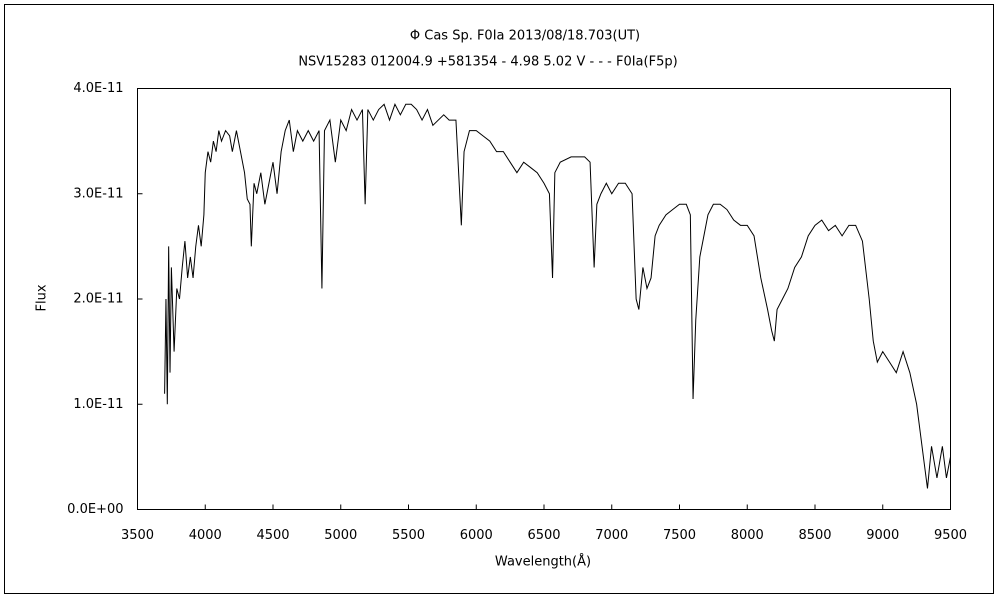 The height and width of the screenshot is (600, 1000). Describe the element at coordinates (98, 299) in the screenshot. I see `y-tick-label: 2.0E-11` at that location.